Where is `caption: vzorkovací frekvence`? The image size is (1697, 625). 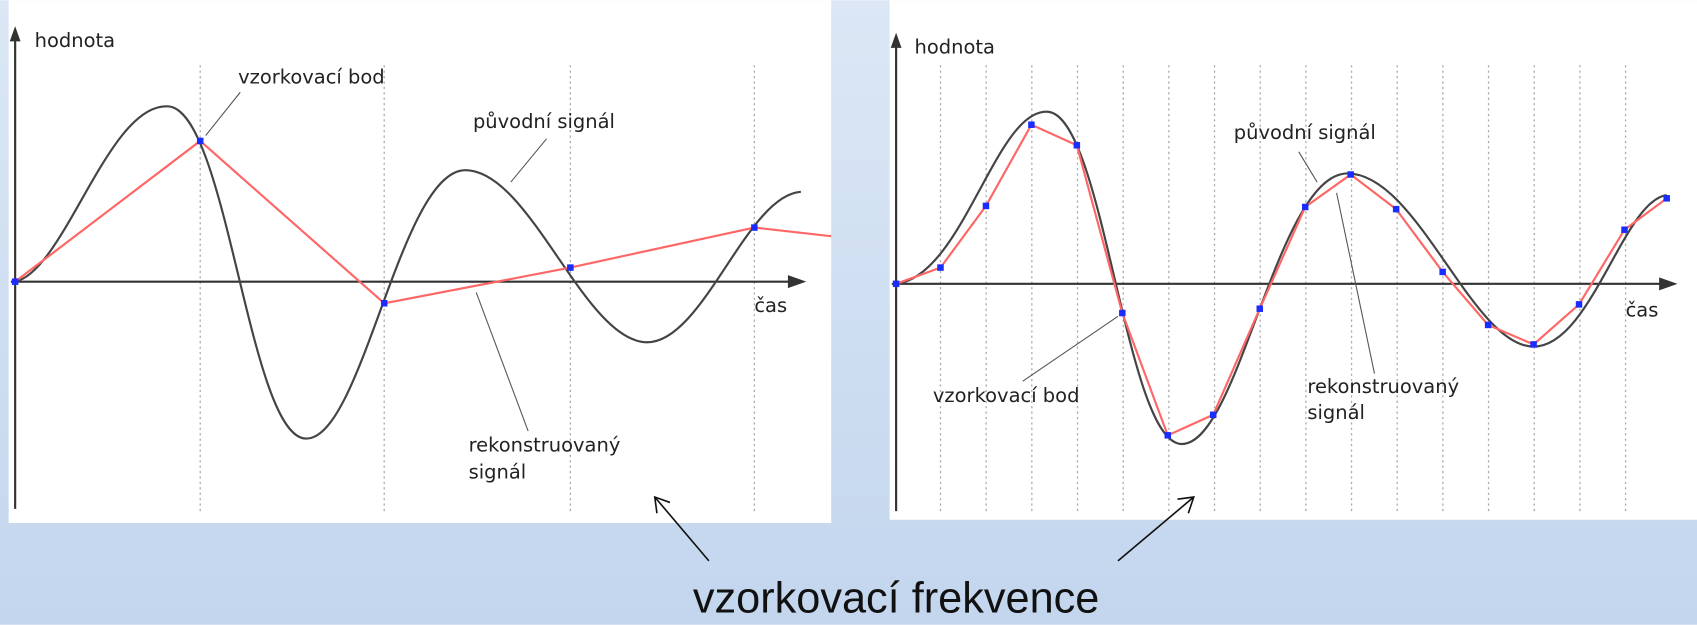
caption: vzorkovací frekvence is located at coordinates (896, 598).